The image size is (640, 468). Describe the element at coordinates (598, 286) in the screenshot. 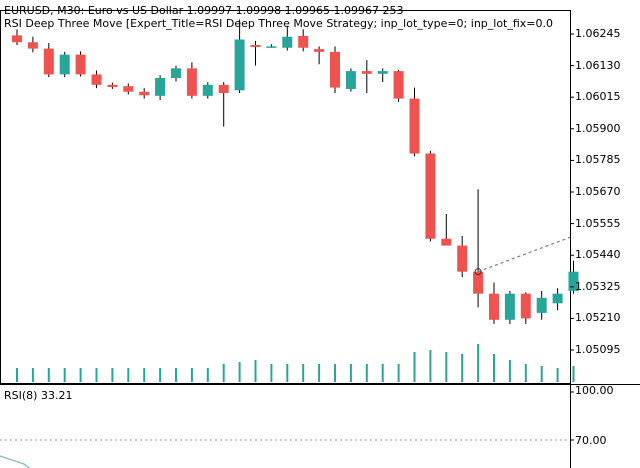

I see `price-label: 1.05325` at that location.